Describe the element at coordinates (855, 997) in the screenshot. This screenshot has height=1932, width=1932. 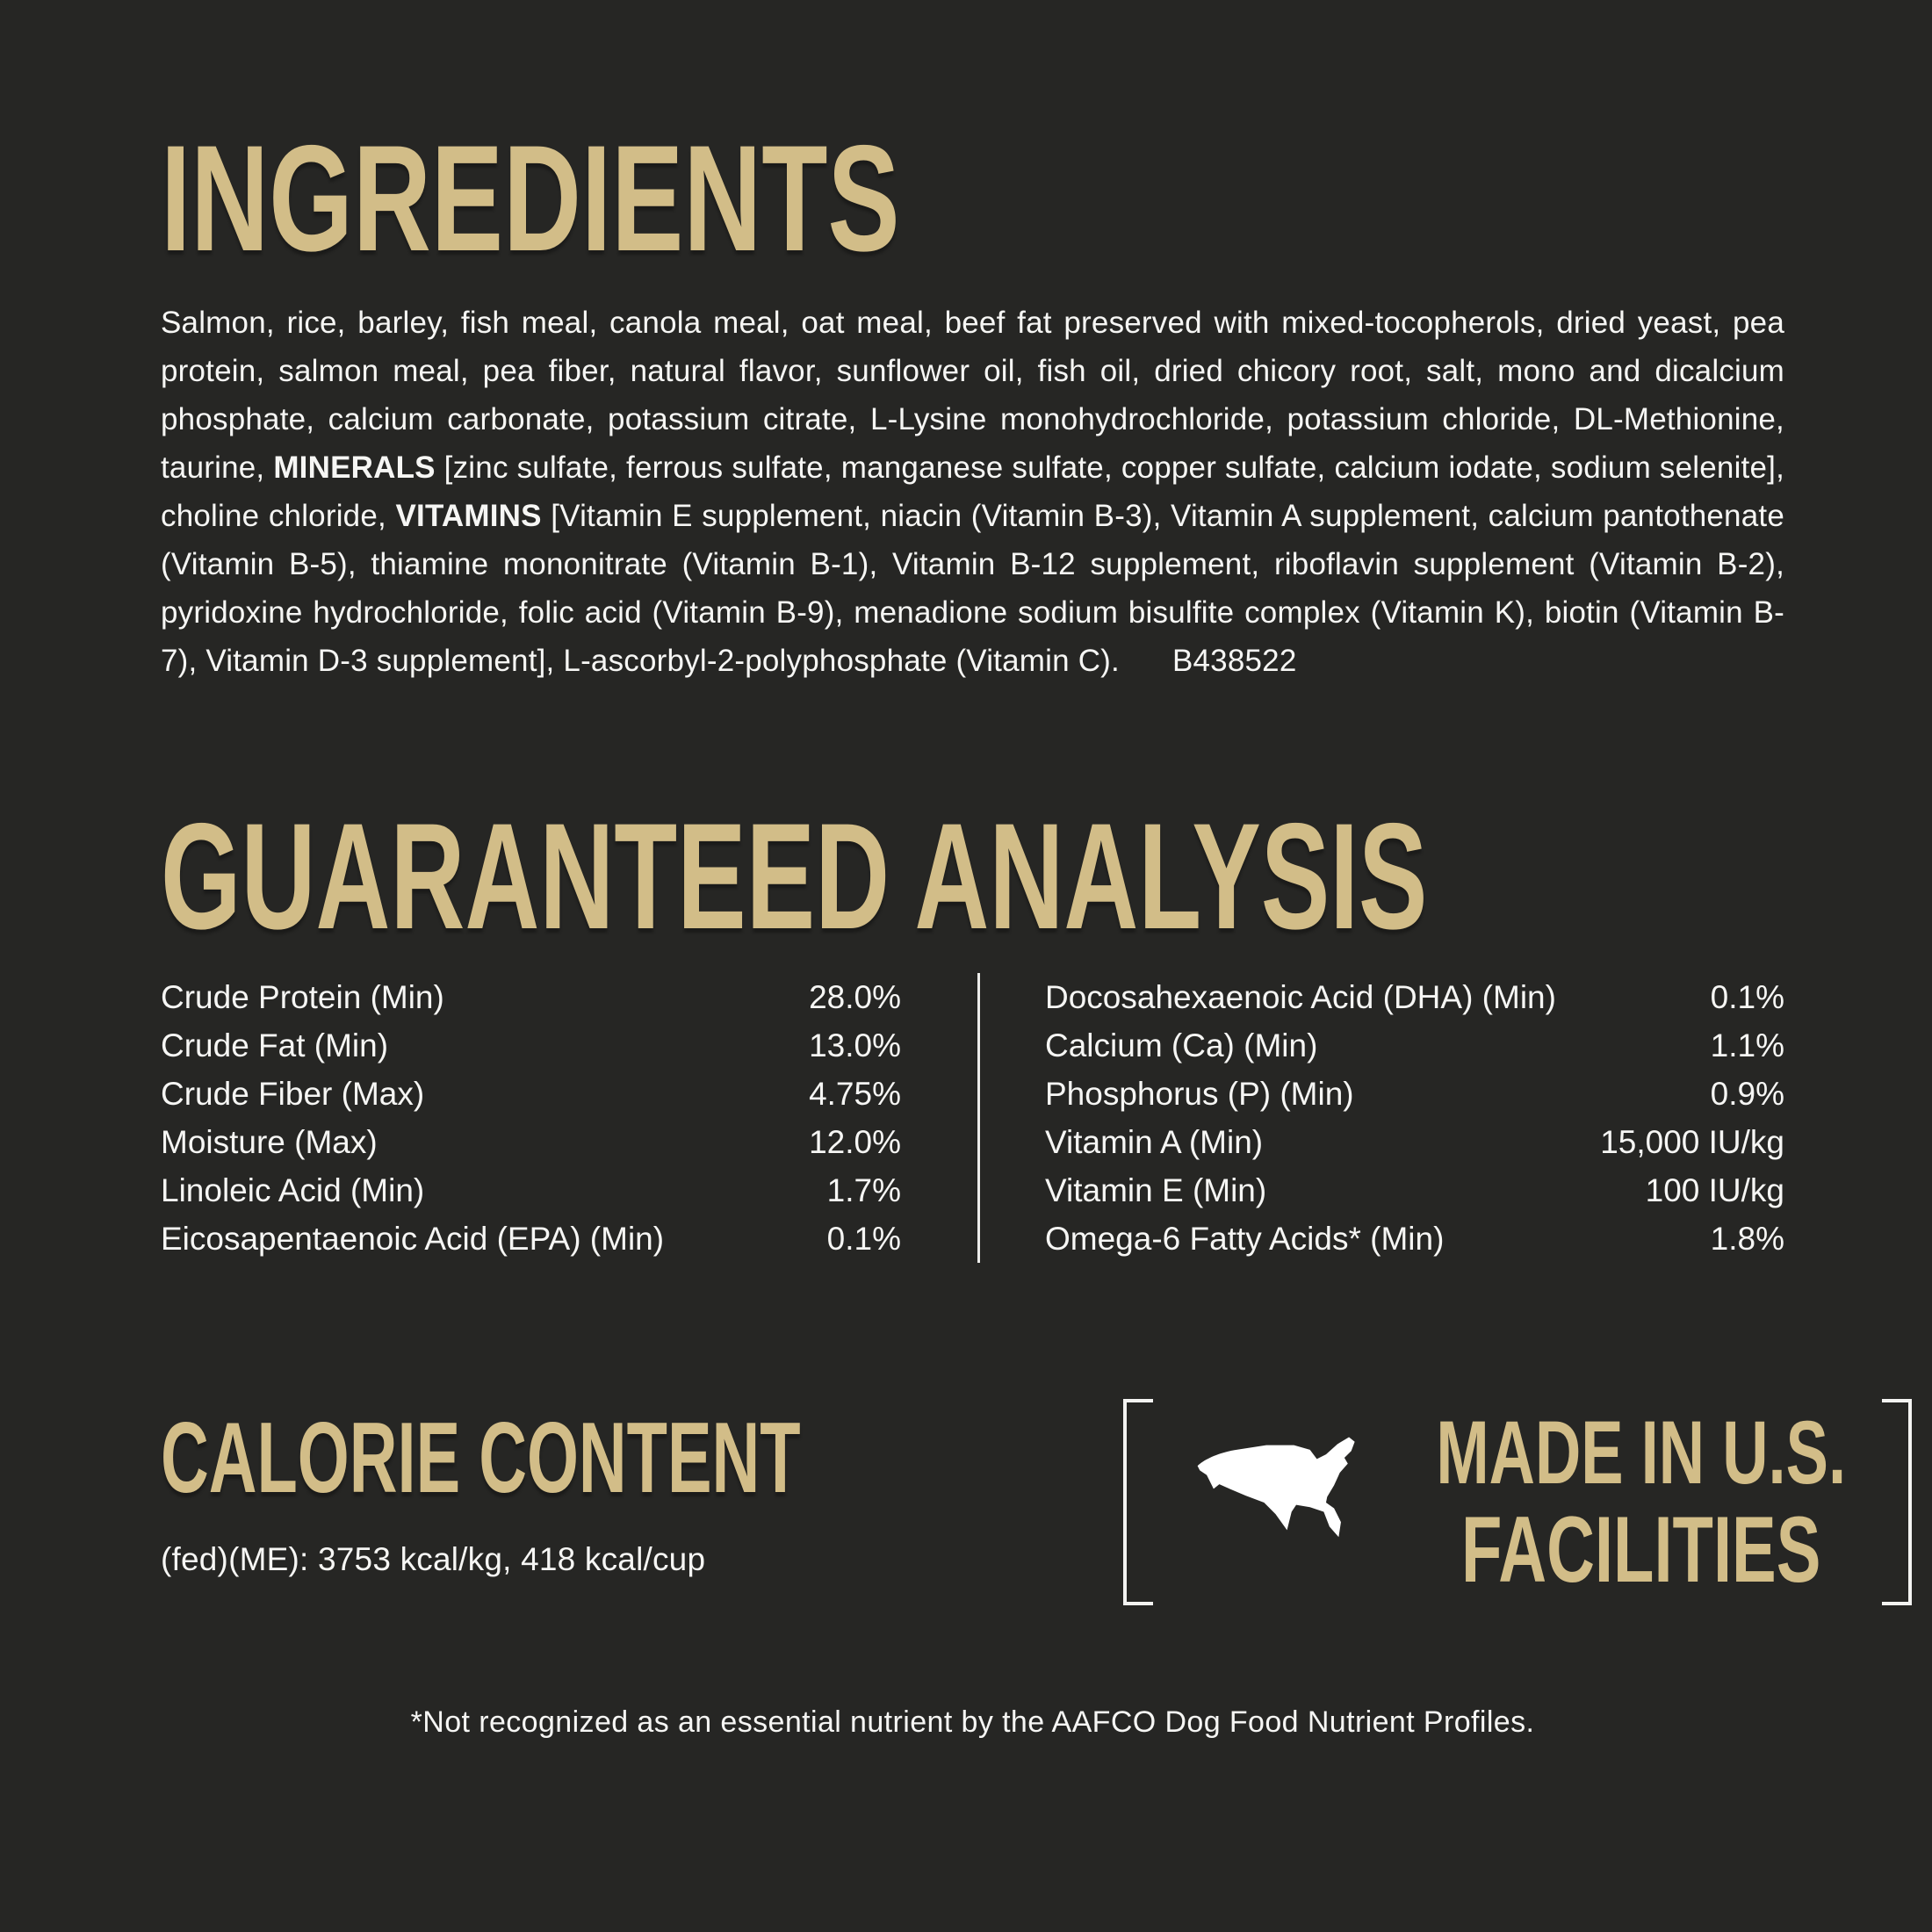
I see `analysis-value: 28.0%` at that location.